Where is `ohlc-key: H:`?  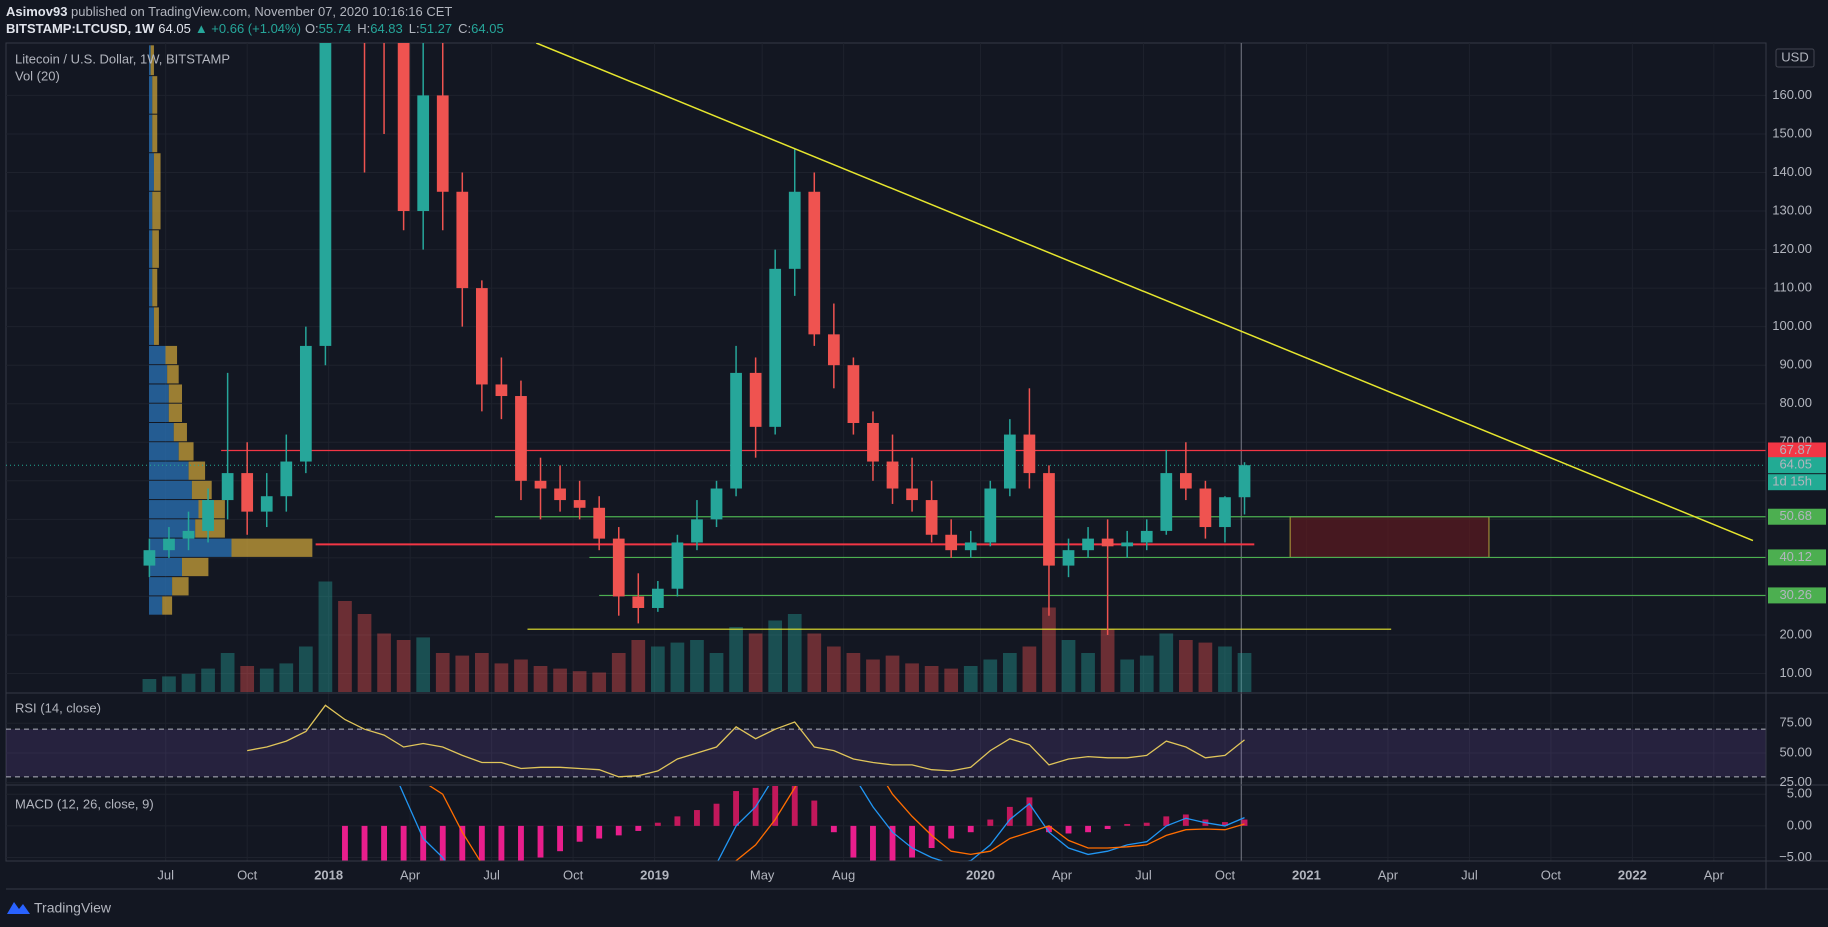 ohlc-key: H: is located at coordinates (364, 28).